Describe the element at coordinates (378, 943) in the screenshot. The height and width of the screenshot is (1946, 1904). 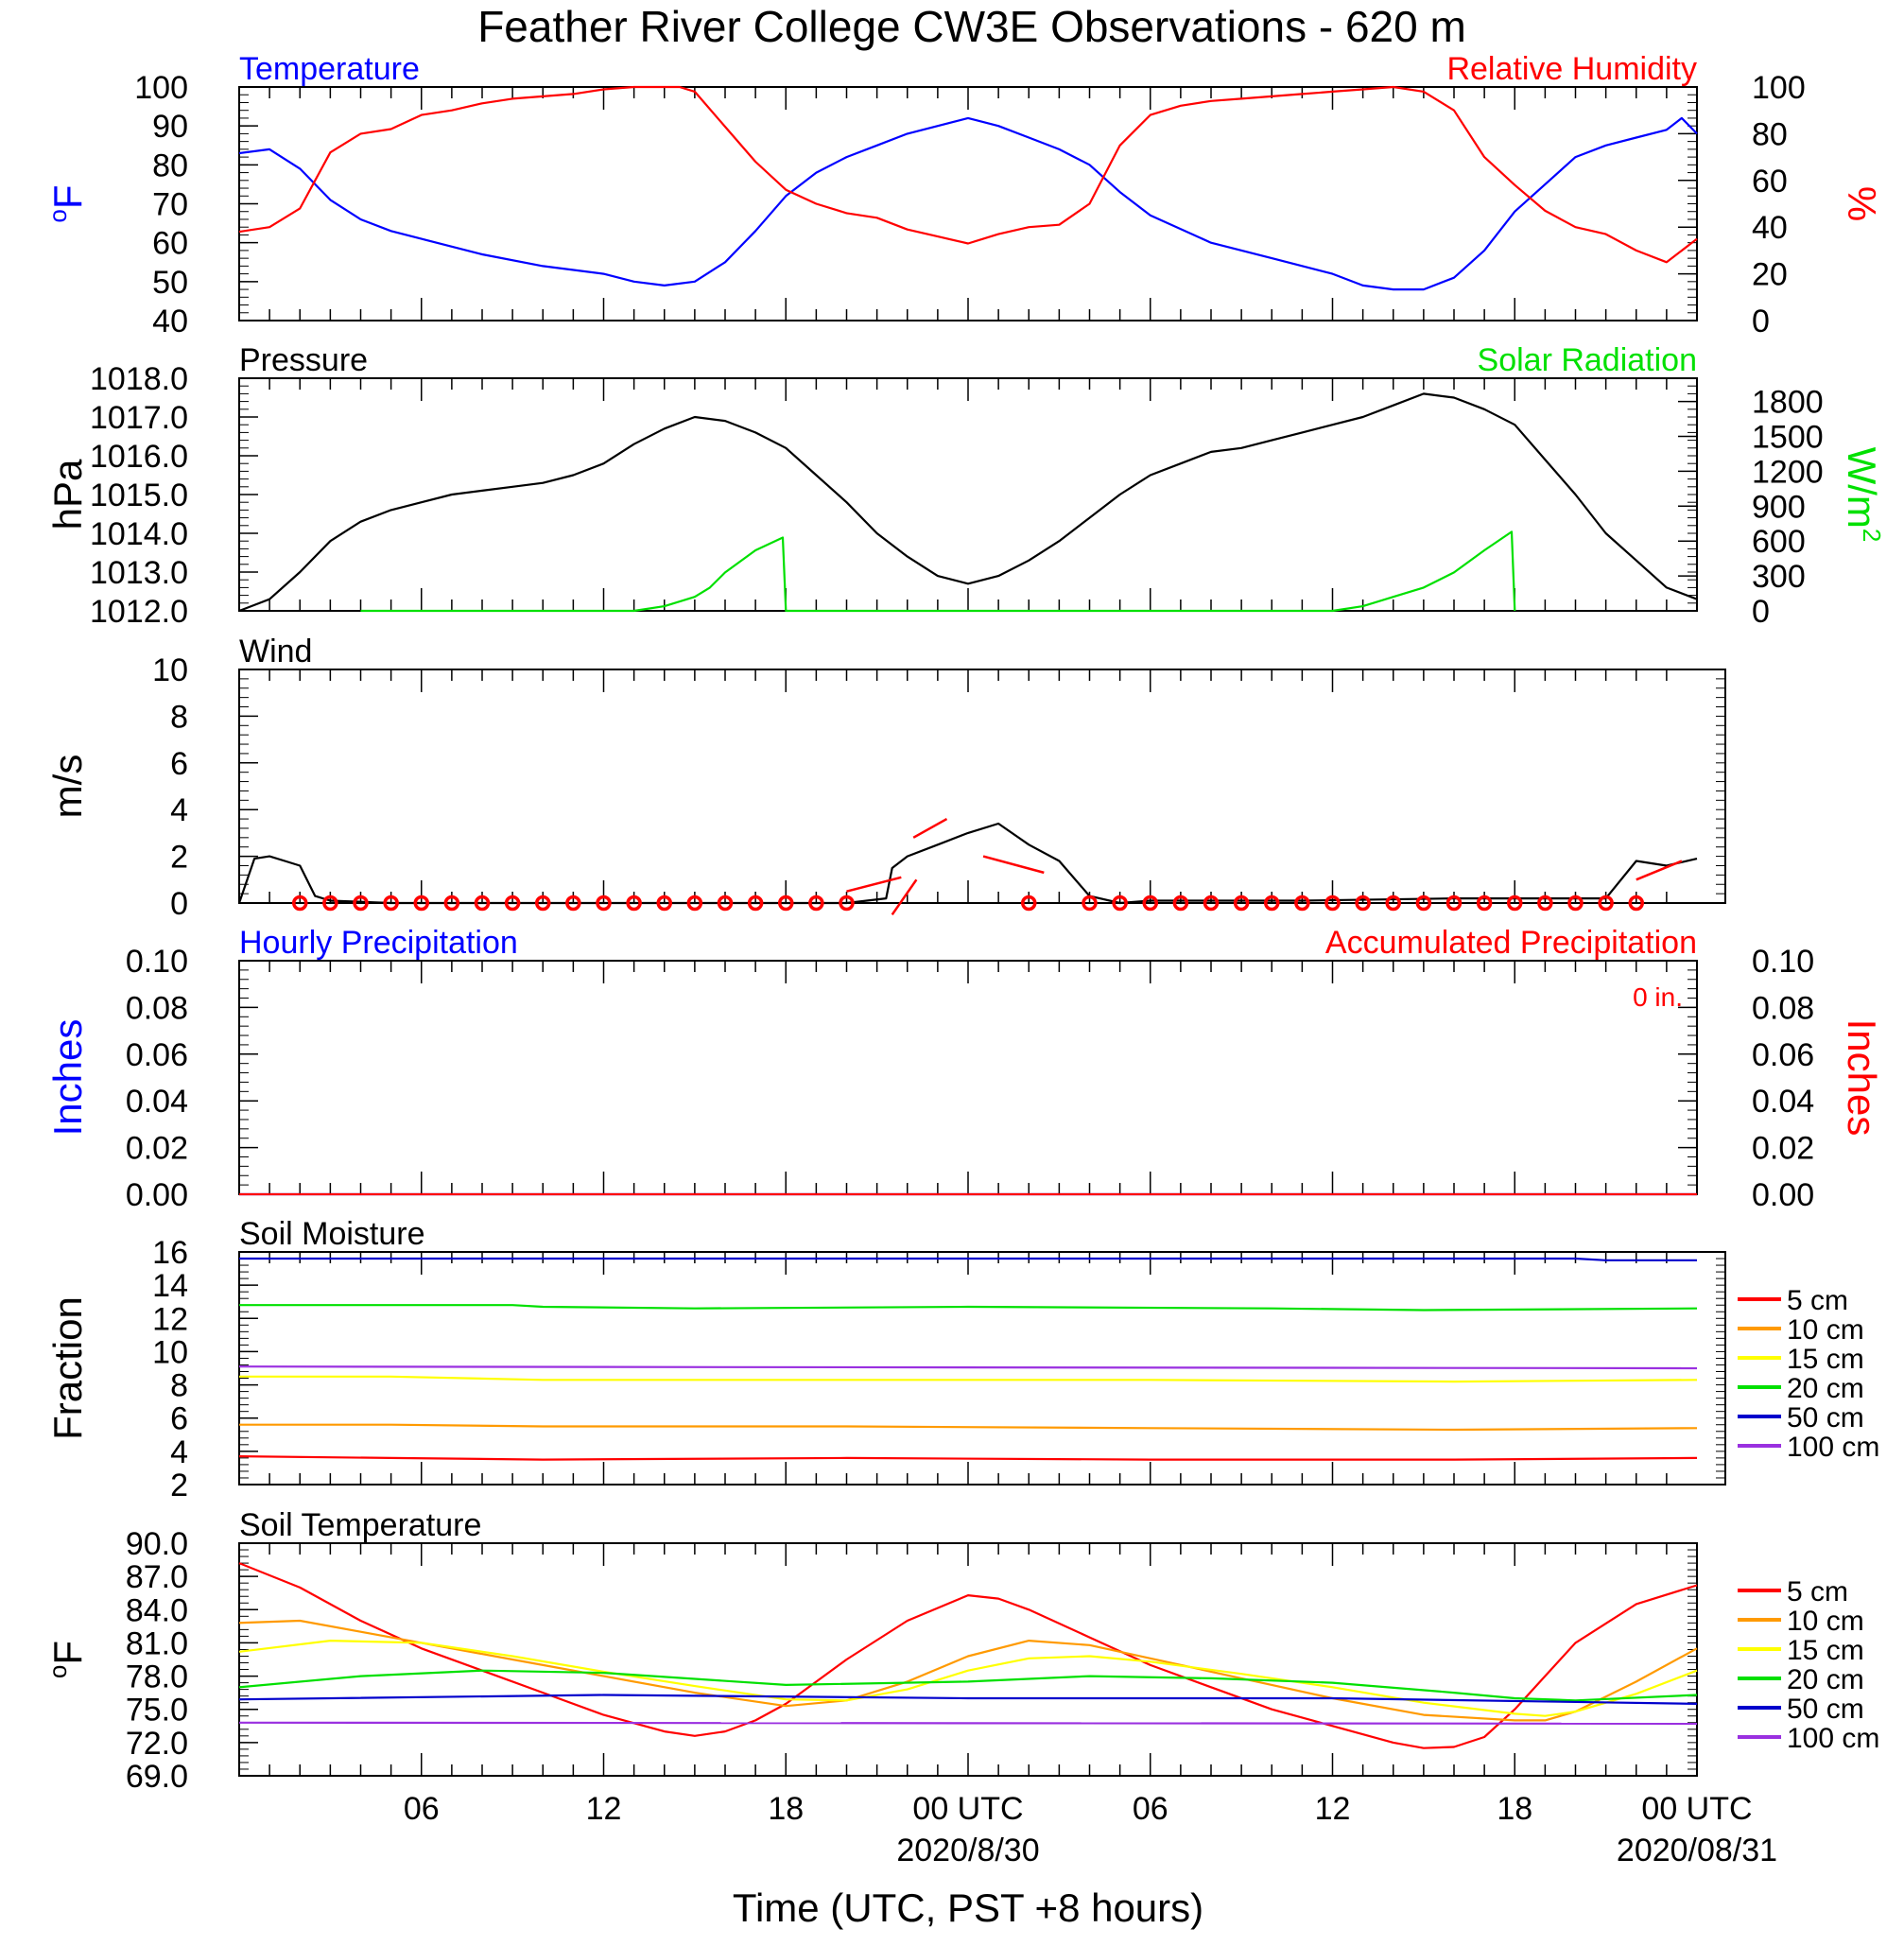
I see `panel-title-left: Hourly Precipitation` at that location.